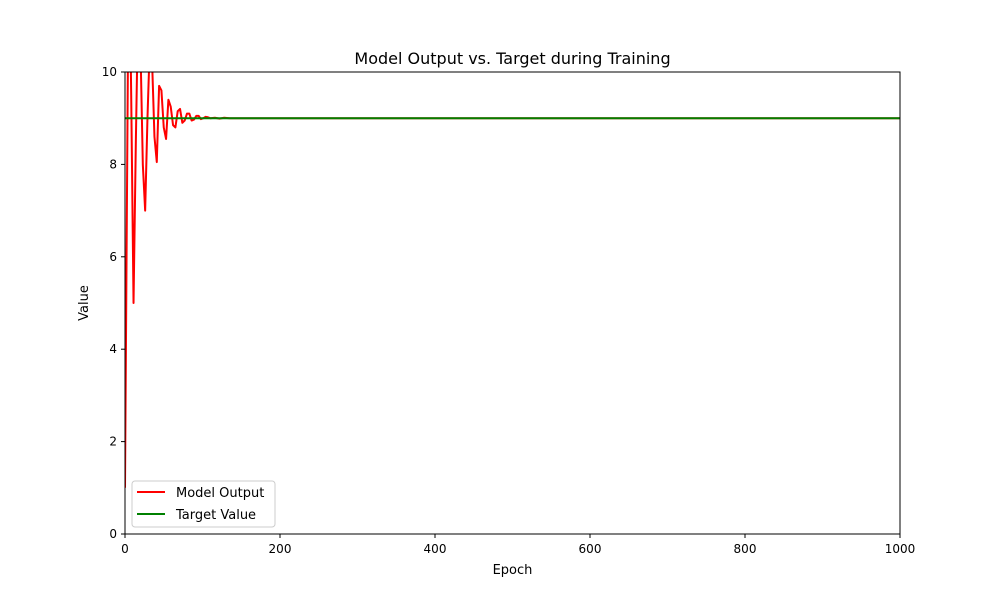  What do you see at coordinates (125, 549) in the screenshot?
I see `x-tick-label: 0` at bounding box center [125, 549].